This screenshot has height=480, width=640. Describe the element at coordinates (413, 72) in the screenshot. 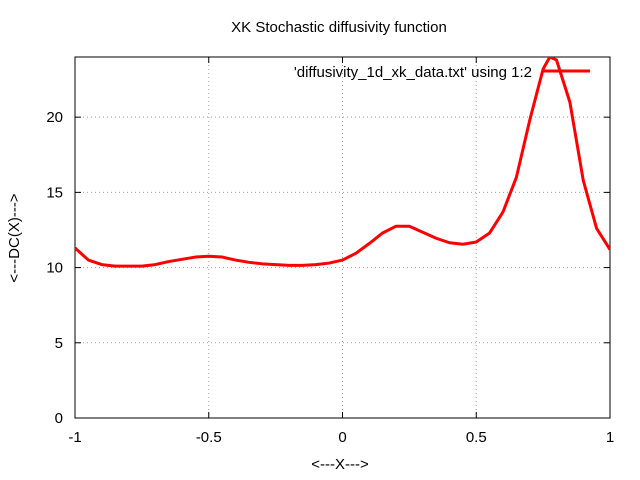

I see `legend-label: 'diffusivity_1d_xk_data.txt' using 1:2` at that location.